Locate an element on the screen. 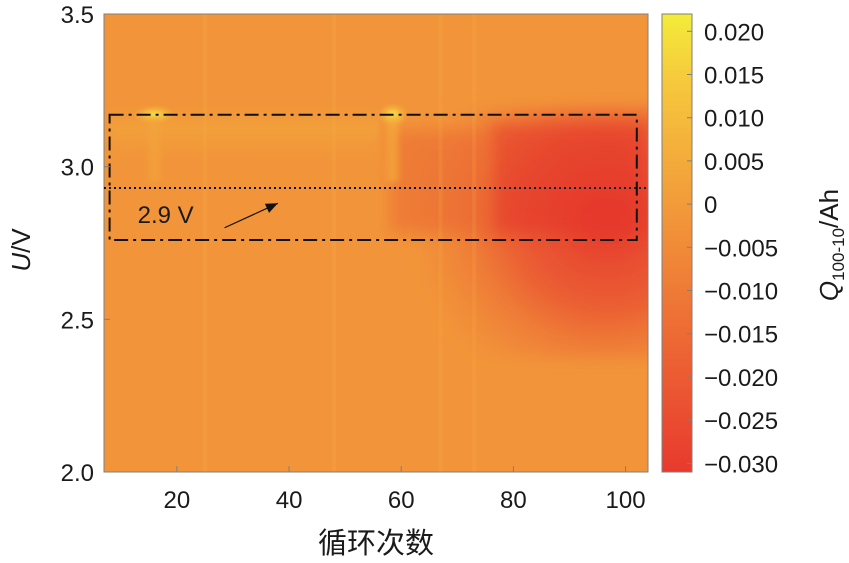  colorbar-tick-label: −0.020 is located at coordinates (741, 378).